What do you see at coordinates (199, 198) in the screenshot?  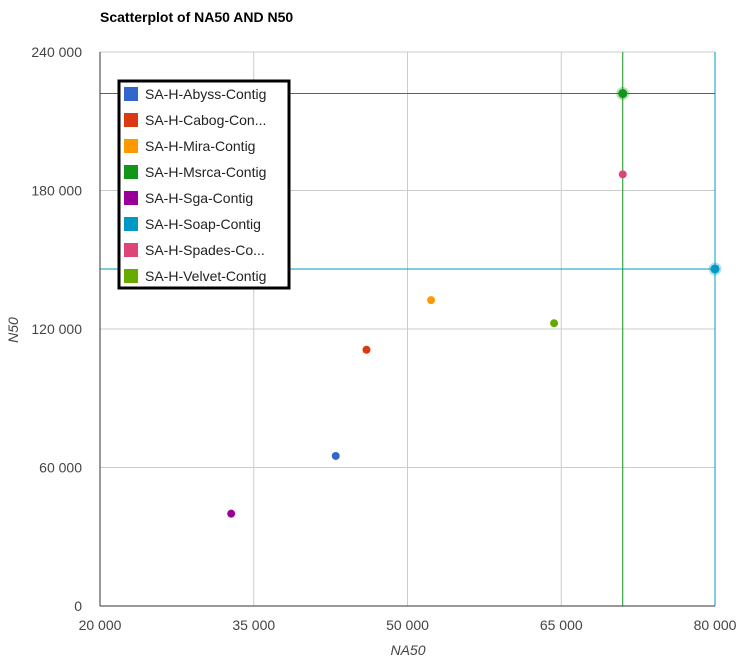 I see `legend-item-label: SA-H-Sga-Contig` at bounding box center [199, 198].